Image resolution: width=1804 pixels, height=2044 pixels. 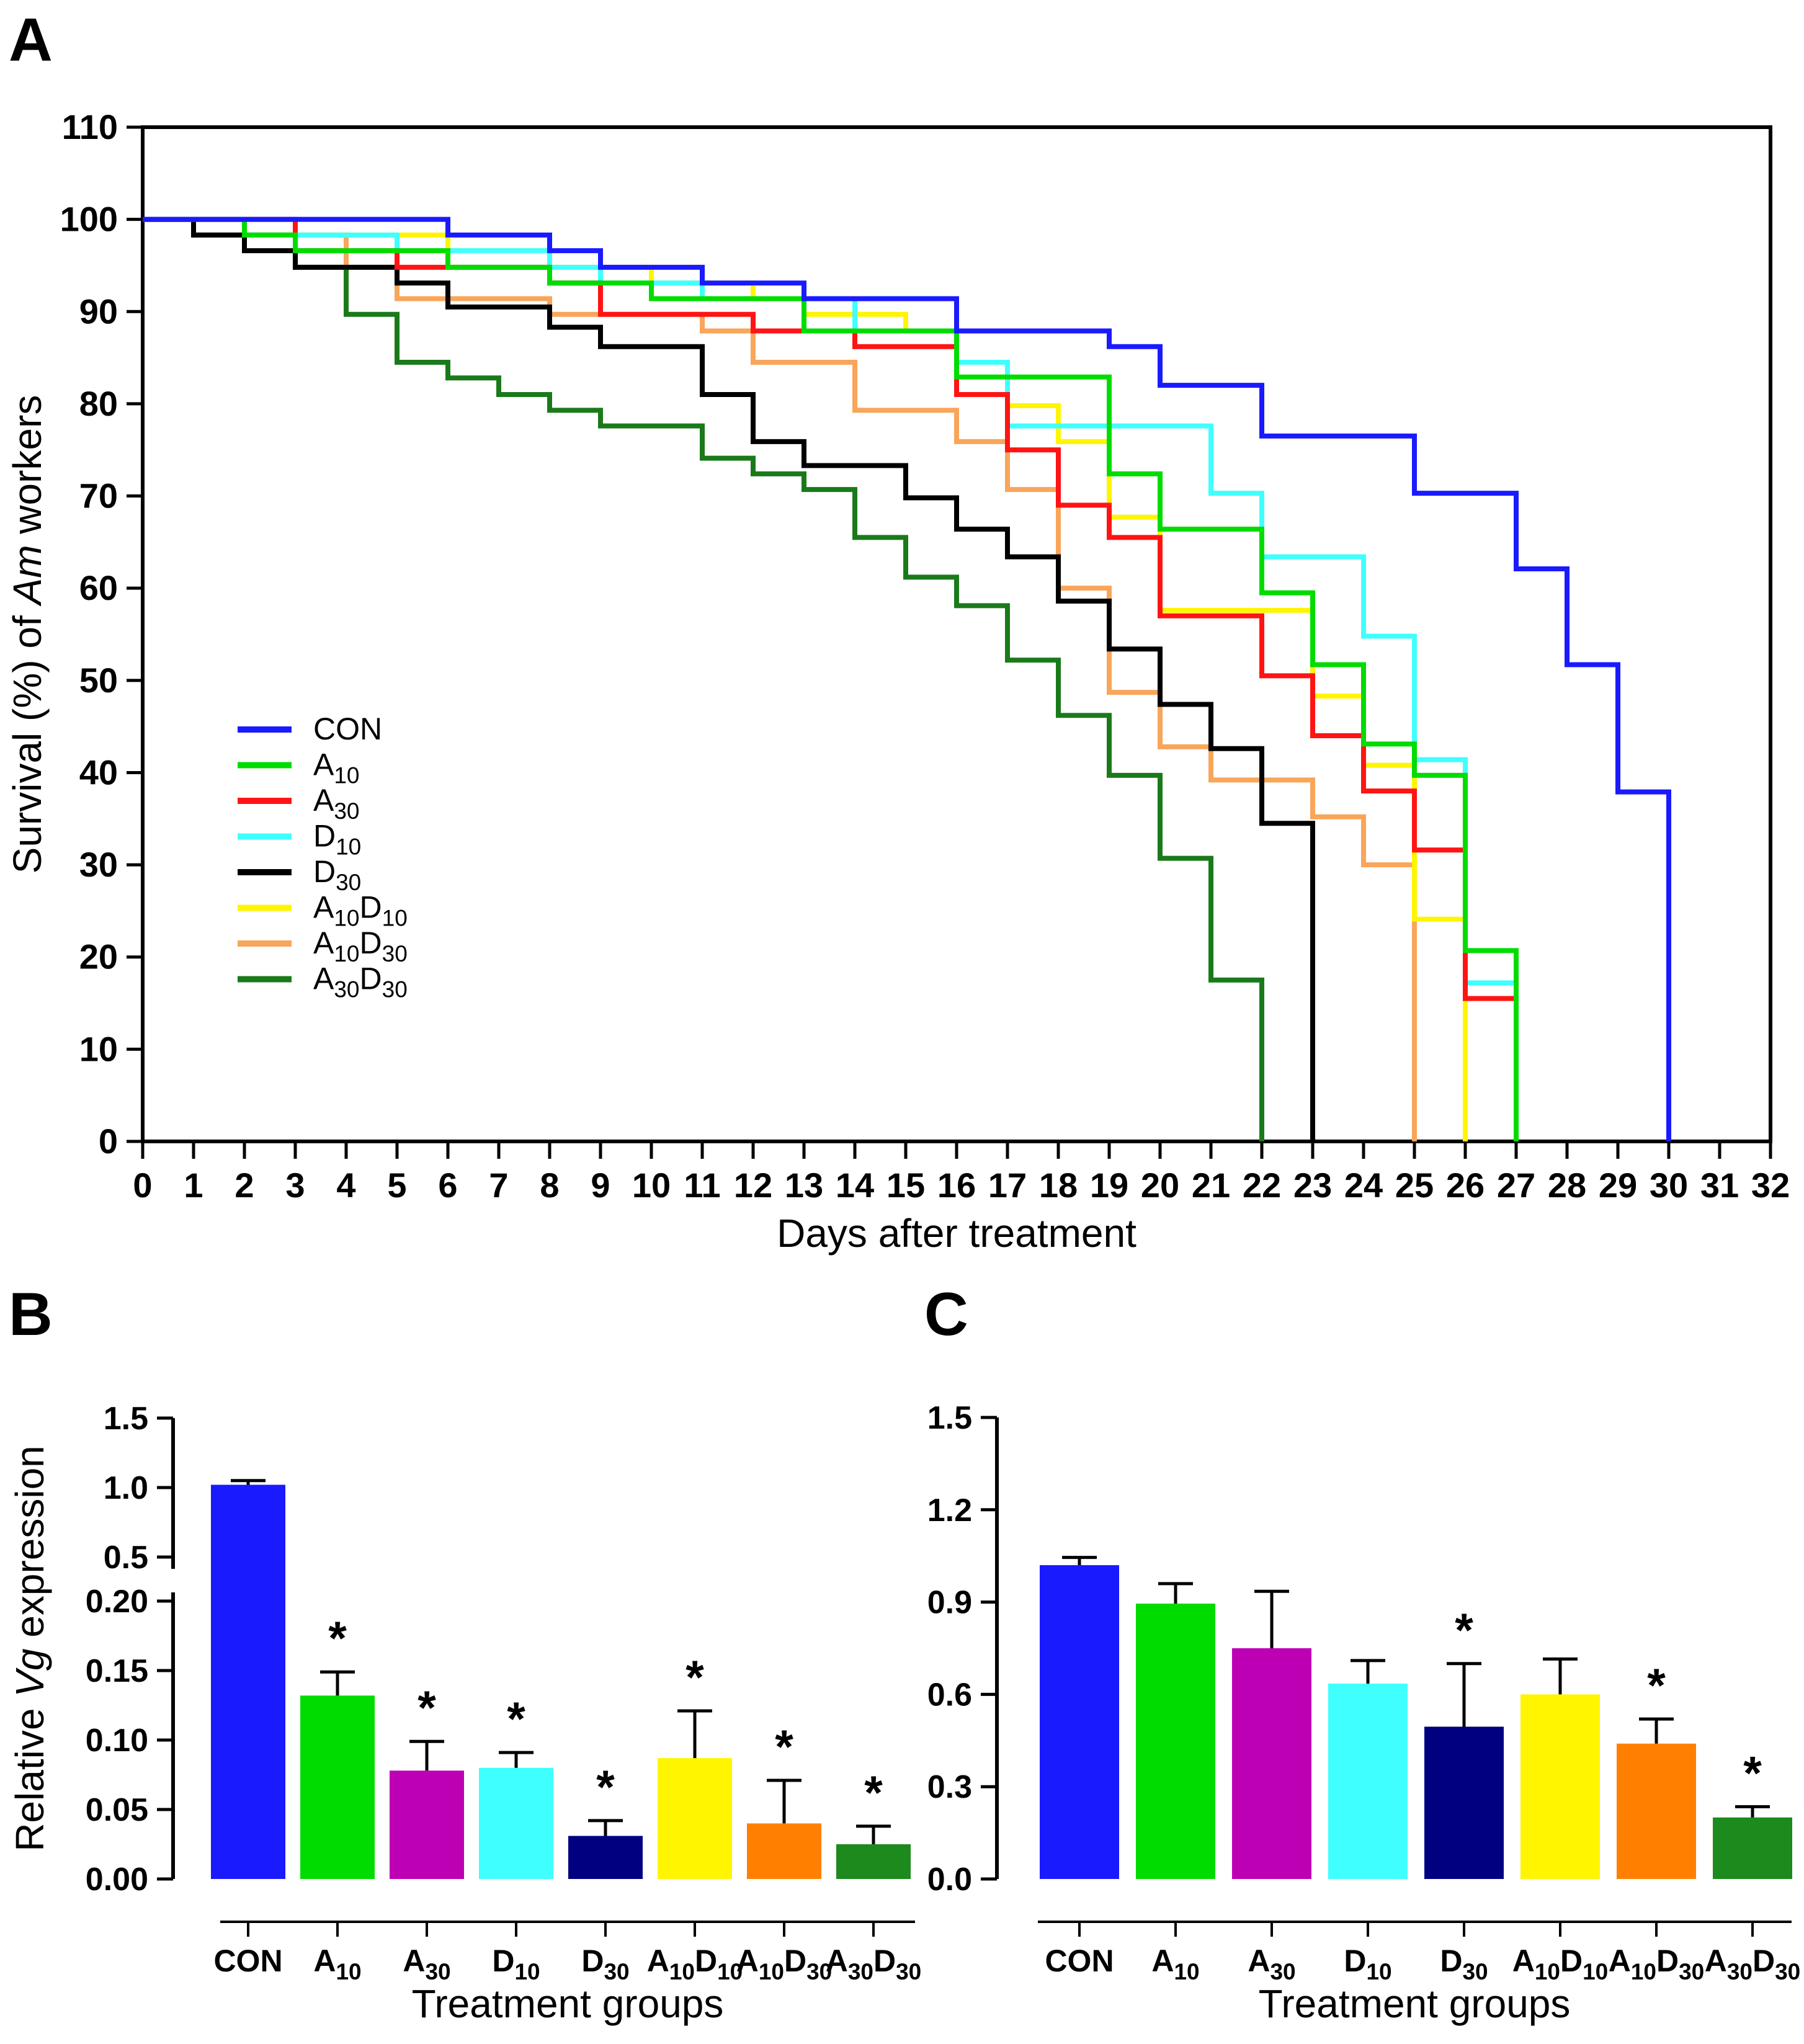 I want to click on legend-label-A10D10: A10D10, so click(x=360, y=910).